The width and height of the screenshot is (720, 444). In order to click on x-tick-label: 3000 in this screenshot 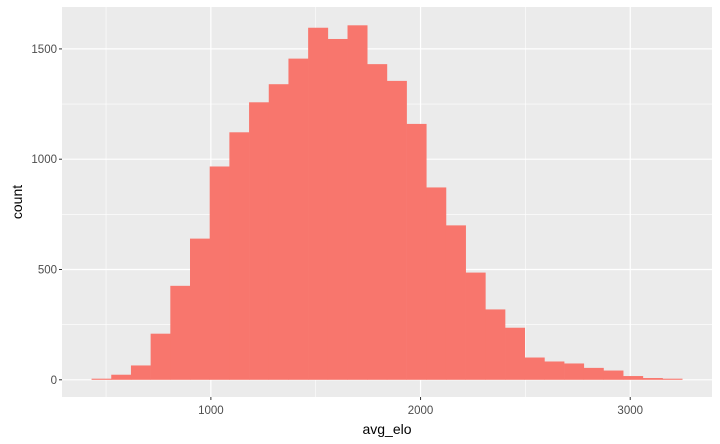, I will do `click(630, 411)`.